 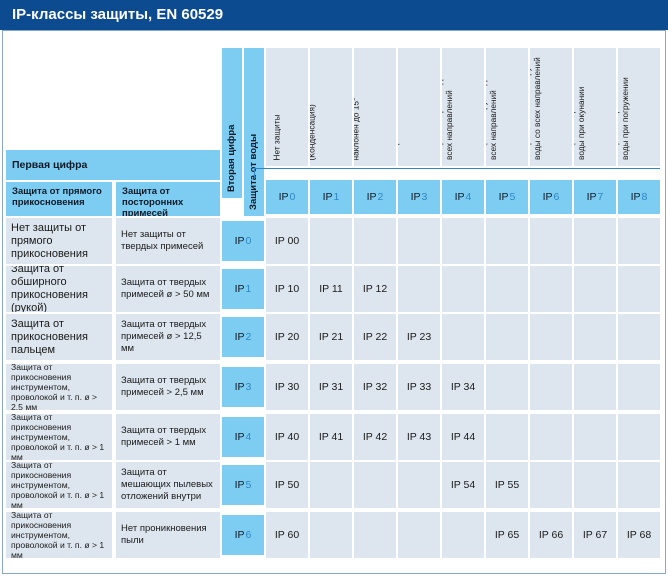 What do you see at coordinates (59, 199) in the screenshot?
I see `touch-protection-header: Защита от прямого прикосновения` at bounding box center [59, 199].